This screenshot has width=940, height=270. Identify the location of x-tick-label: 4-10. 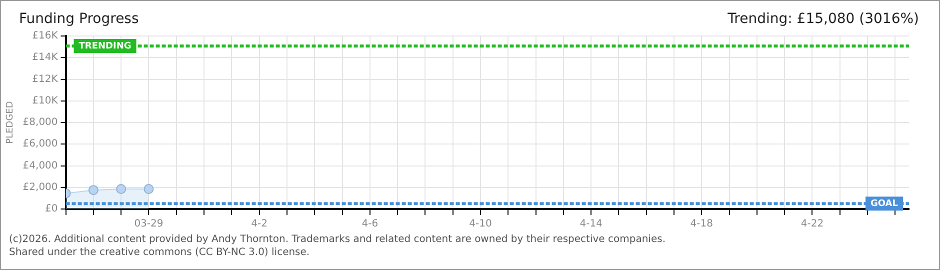
(480, 224).